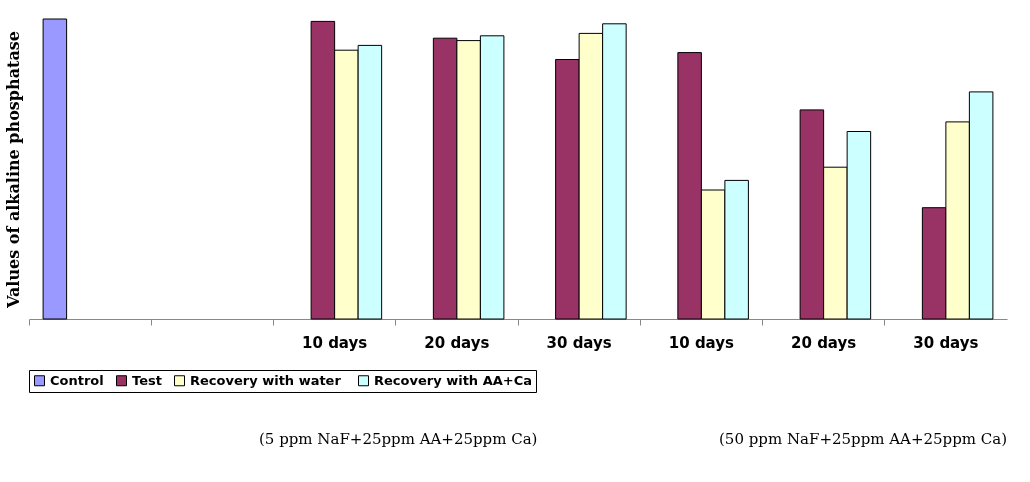 Image resolution: width=1030 pixels, height=482 pixels. I want to click on bar, so click(55, 169).